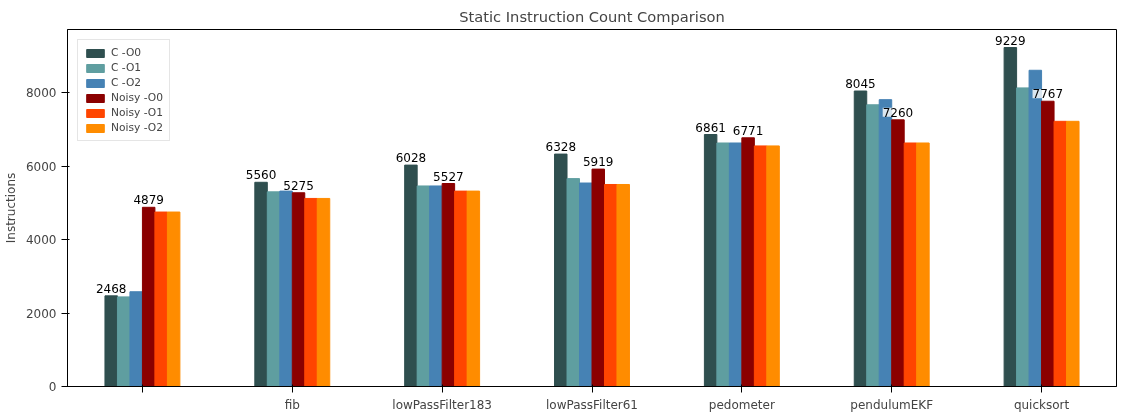 This screenshot has width=1128, height=416. I want to click on y-tick-label: 2000, so click(41, 313).